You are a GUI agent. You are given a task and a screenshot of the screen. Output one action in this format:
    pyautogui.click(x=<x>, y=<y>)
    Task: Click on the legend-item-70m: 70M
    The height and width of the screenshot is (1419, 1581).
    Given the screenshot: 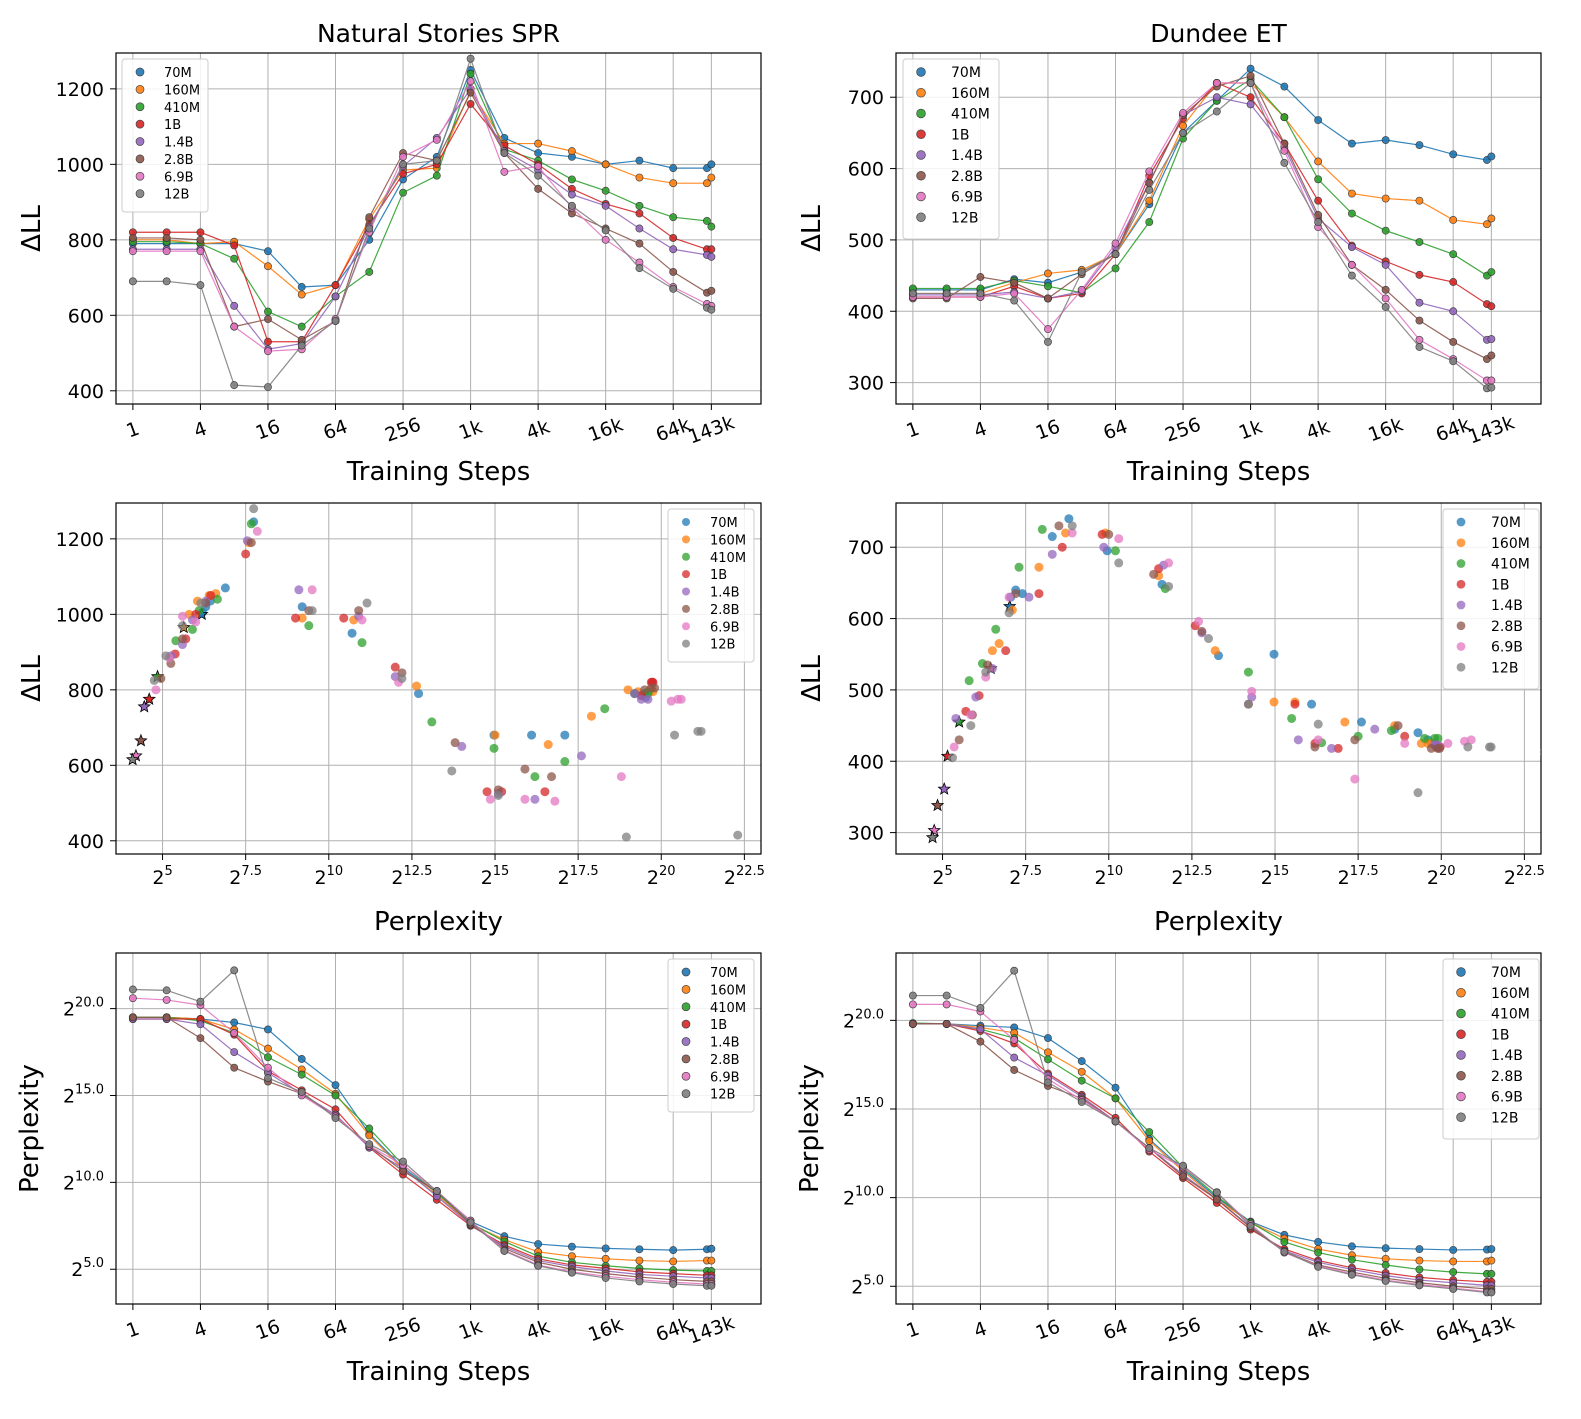 What is the action you would take?
    pyautogui.click(x=709, y=973)
    